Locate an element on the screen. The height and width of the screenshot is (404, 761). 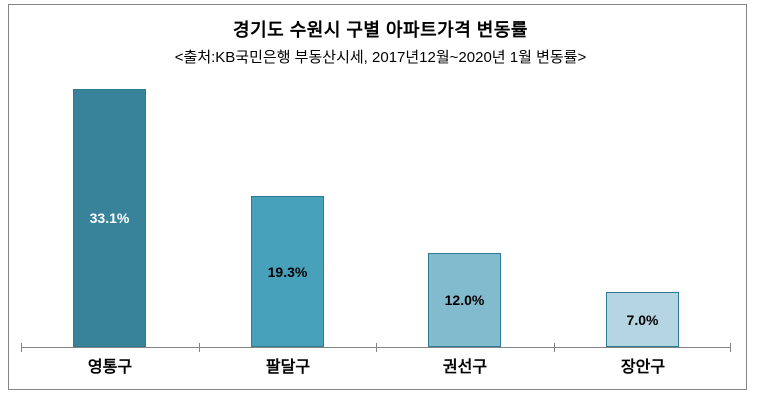
chart-subtitle: <출처:KB국민은행 부동산시세, 2017년12월~2020년 1월 변동률> is located at coordinates (380, 57).